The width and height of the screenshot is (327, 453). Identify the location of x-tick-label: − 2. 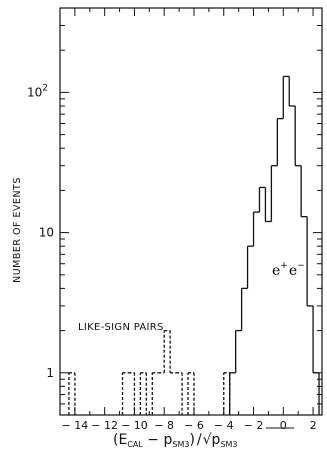
(254, 425).